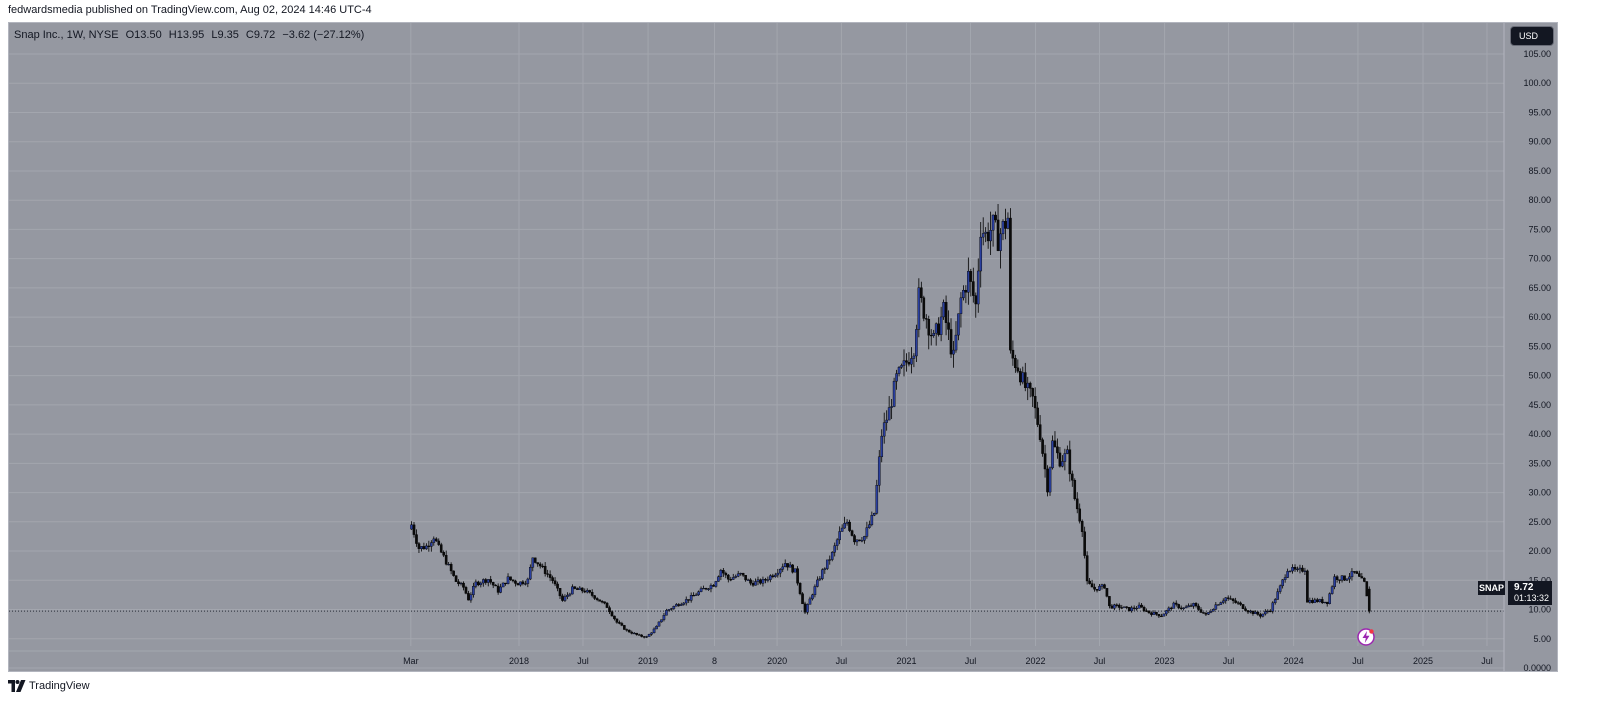 Image resolution: width=1600 pixels, height=715 pixels. What do you see at coordinates (1366, 637) in the screenshot?
I see `lightning-icon` at bounding box center [1366, 637].